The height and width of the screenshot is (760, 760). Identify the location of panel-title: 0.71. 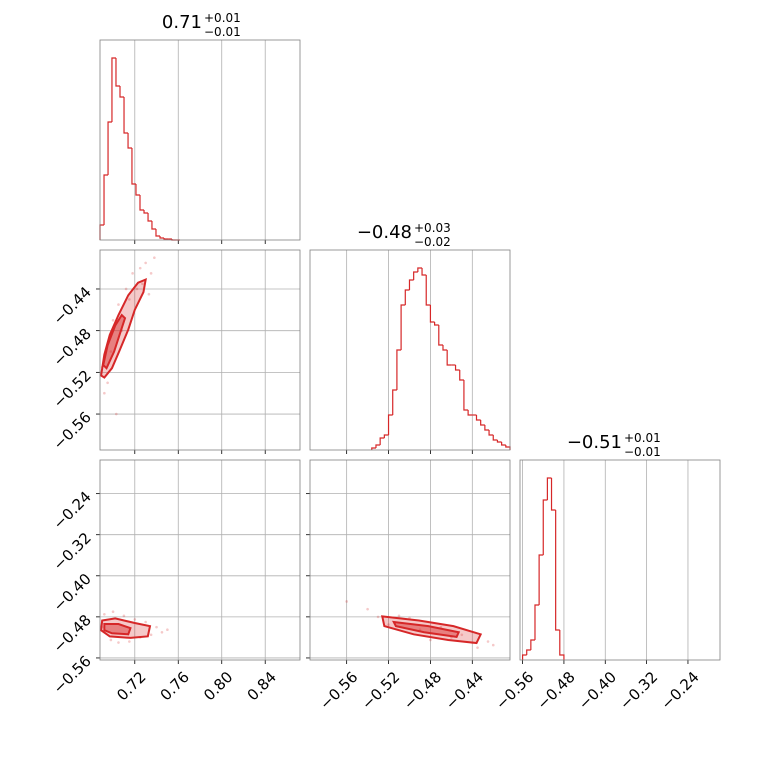
(182, 22).